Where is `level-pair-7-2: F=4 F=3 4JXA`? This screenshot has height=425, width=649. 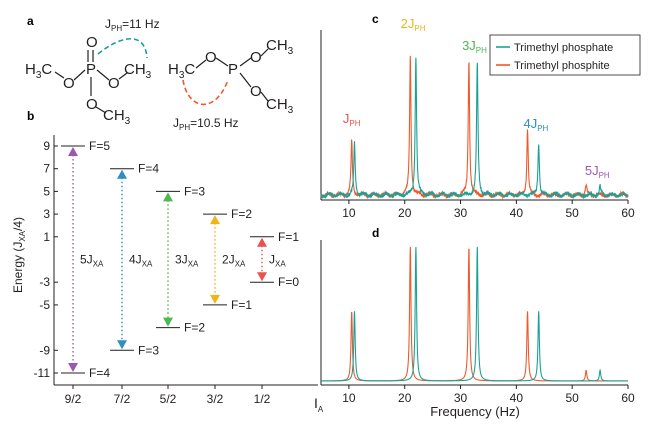 level-pair-7-2: F=4 F=3 4JXA is located at coordinates (134, 259).